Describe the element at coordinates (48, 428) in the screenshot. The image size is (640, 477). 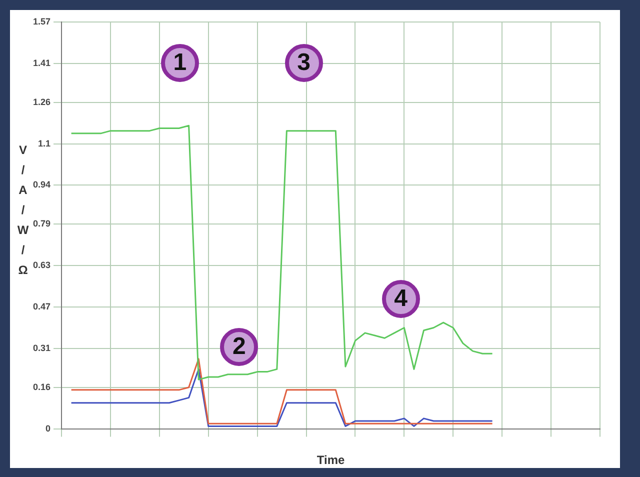
I see `y-tick-label: 0` at that location.